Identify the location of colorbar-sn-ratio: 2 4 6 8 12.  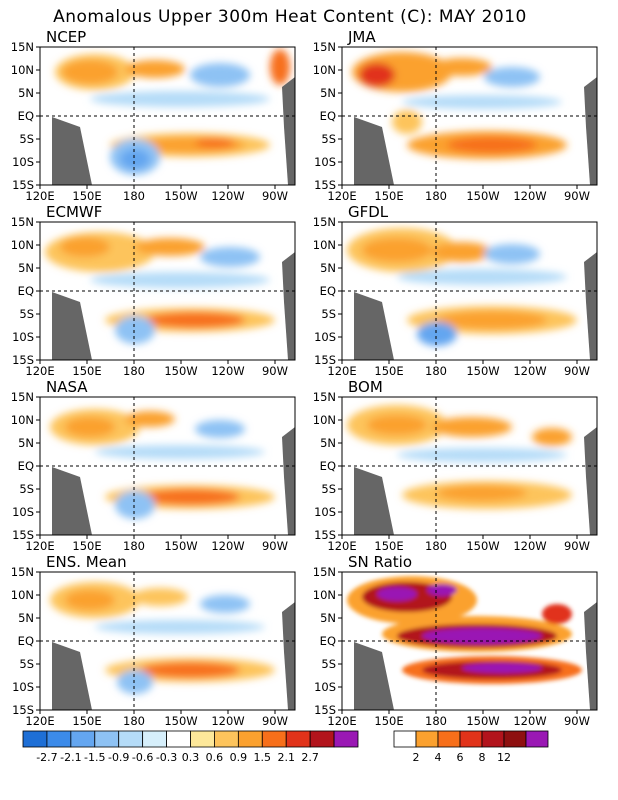
(471, 747).